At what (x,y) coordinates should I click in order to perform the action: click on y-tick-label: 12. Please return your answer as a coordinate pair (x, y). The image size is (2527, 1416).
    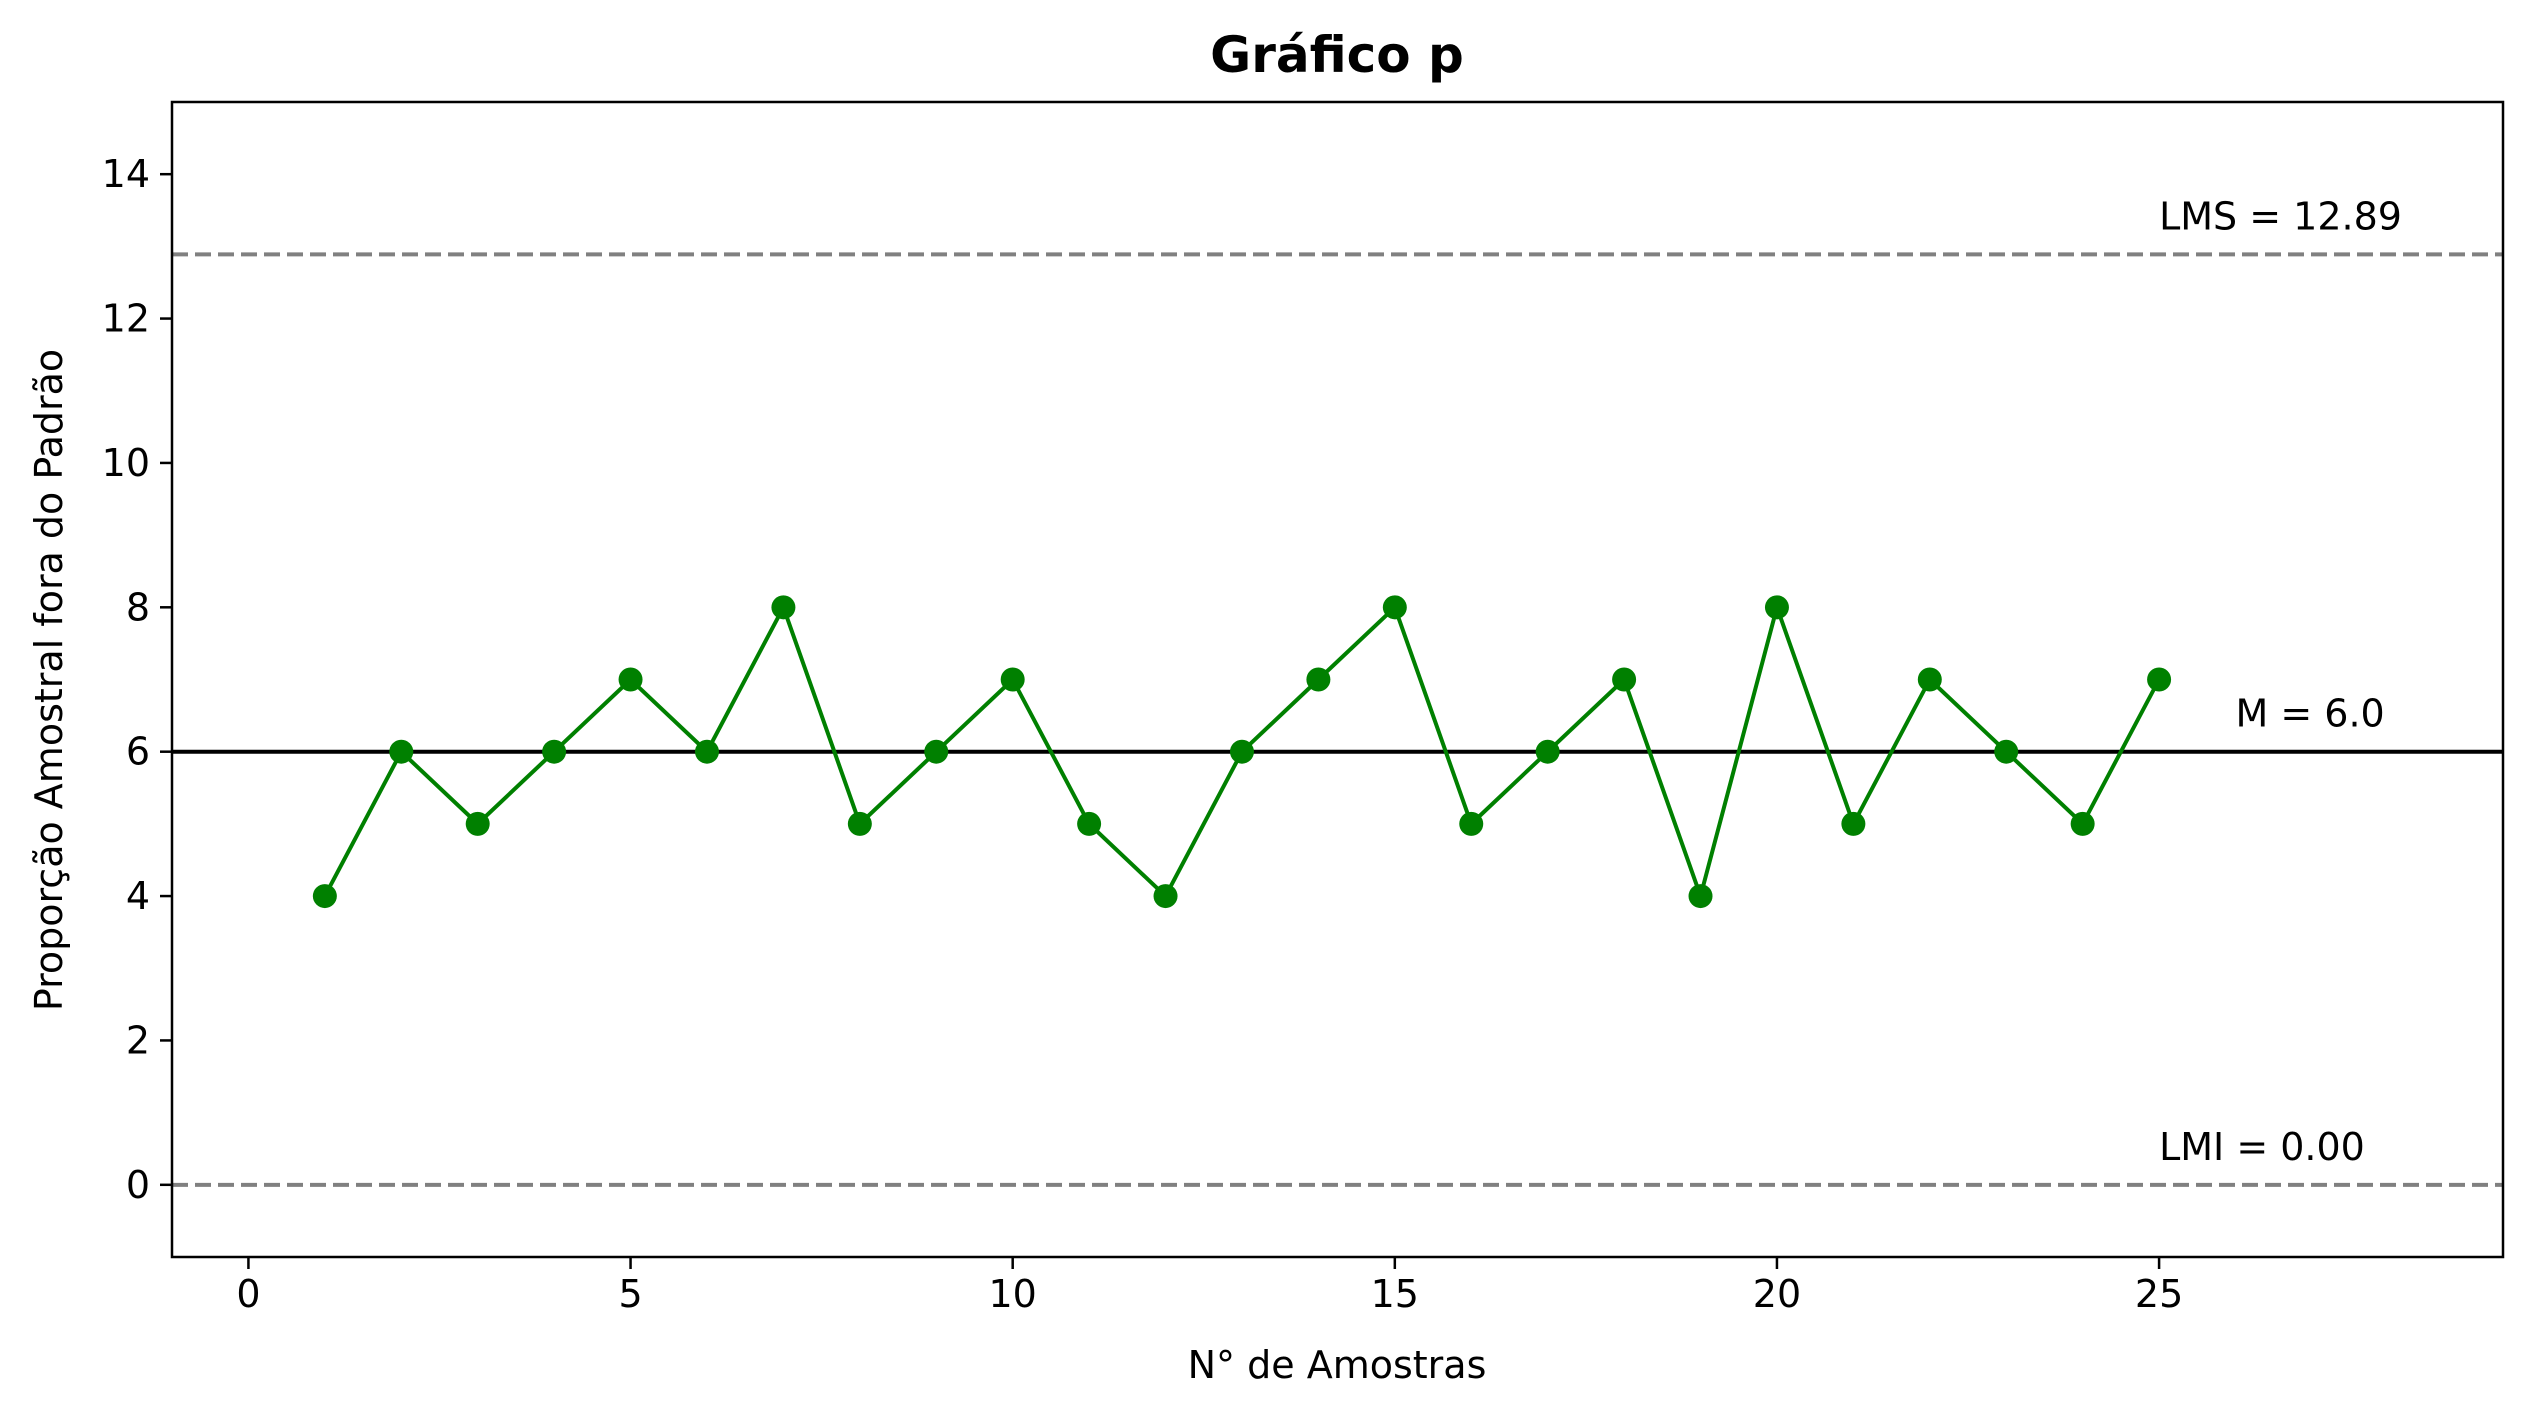
    Looking at the image, I should click on (126, 319).